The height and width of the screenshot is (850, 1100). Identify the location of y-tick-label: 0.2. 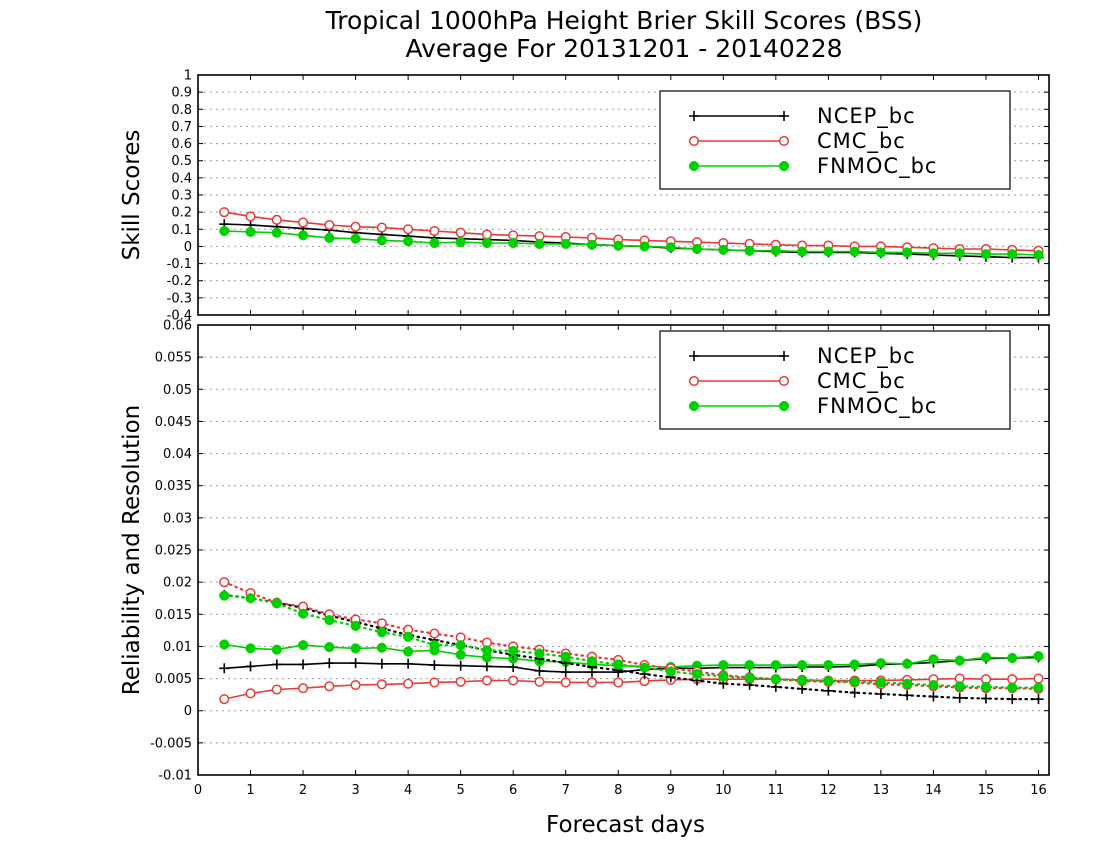
(181, 213).